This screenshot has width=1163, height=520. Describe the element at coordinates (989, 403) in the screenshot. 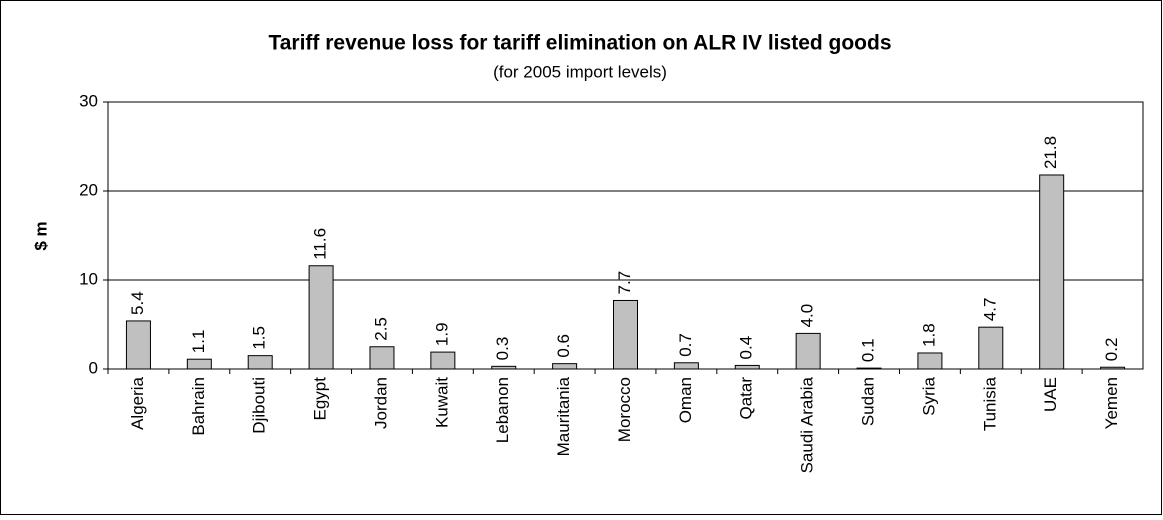

I see `x-tick-label: Tunisia` at that location.